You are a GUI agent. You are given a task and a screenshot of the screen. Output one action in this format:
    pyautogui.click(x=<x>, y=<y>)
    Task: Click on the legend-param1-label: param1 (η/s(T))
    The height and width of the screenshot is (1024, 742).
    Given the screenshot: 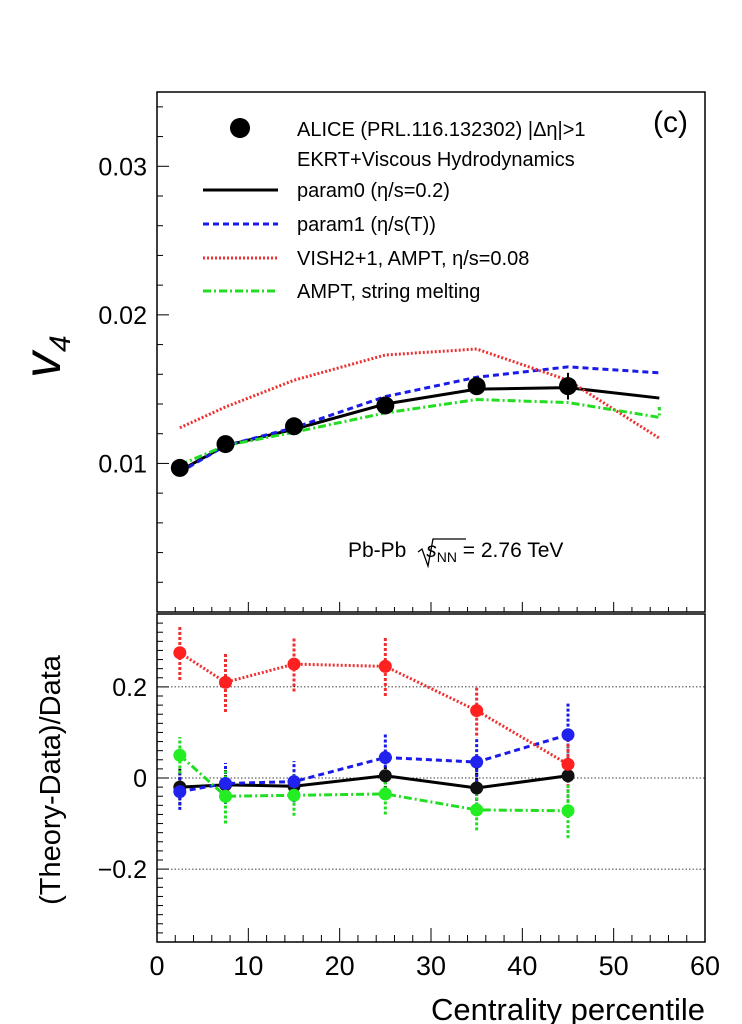 What is the action you would take?
    pyautogui.click(x=366, y=225)
    